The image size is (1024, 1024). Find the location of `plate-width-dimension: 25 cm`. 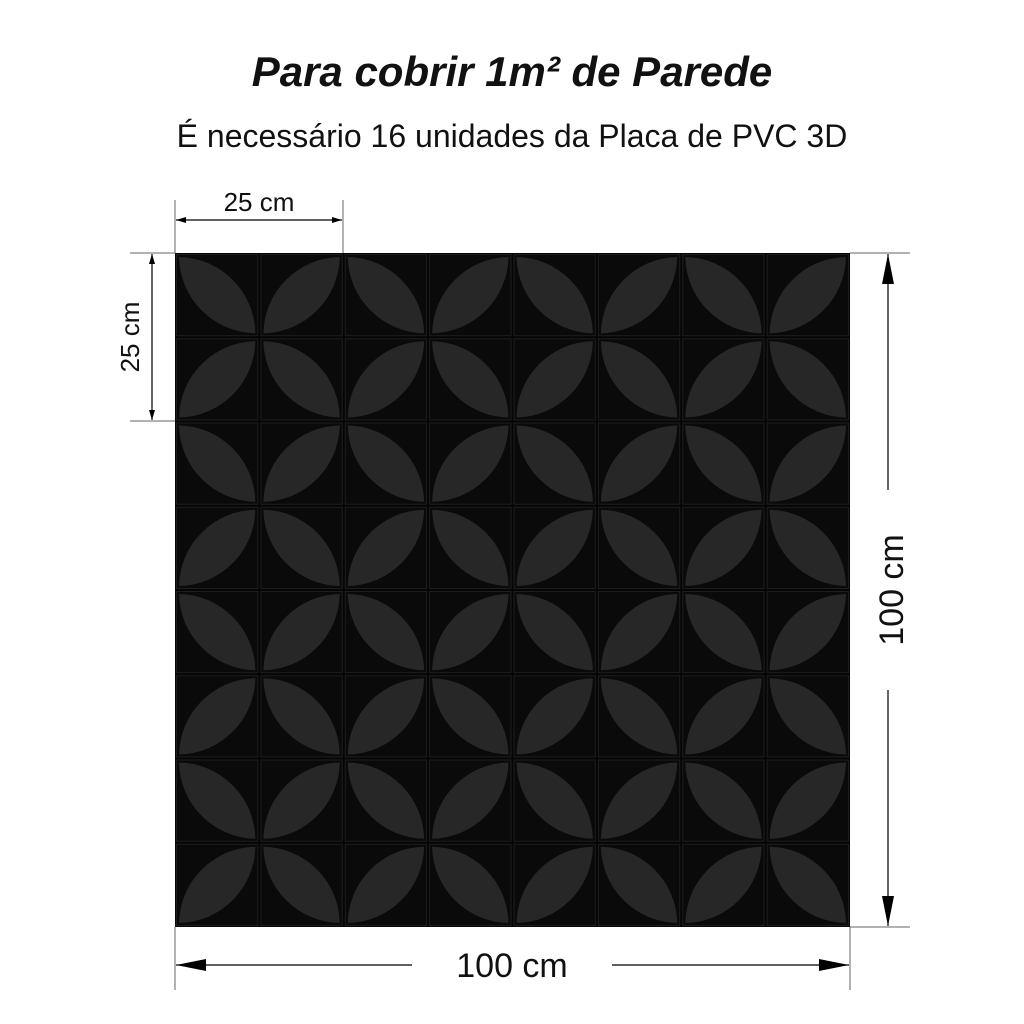

plate-width-dimension: 25 cm is located at coordinates (259, 220).